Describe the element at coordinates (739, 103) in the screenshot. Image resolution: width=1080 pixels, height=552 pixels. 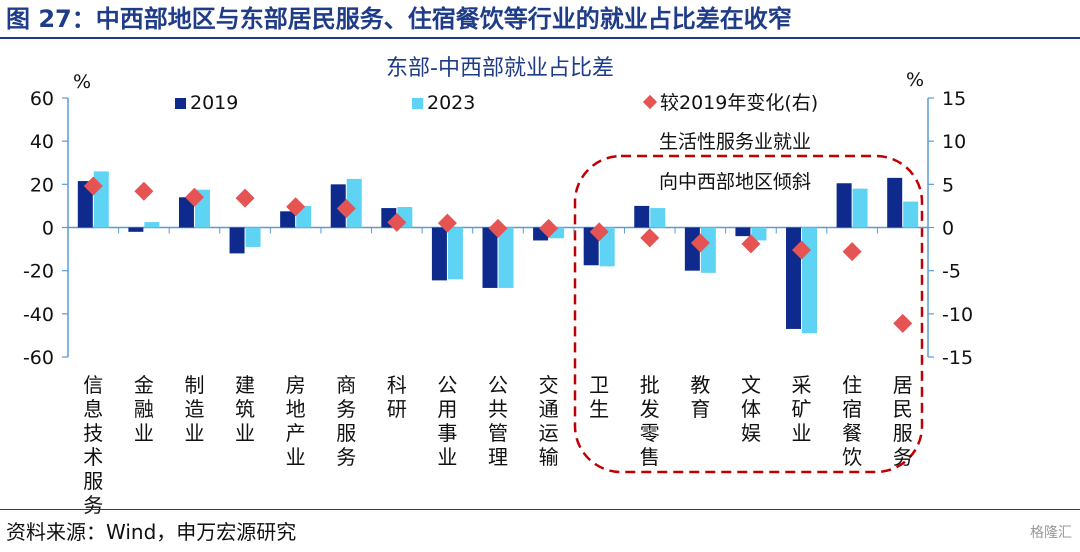
I see `legend-label-change: 较2019年变化(右)` at that location.